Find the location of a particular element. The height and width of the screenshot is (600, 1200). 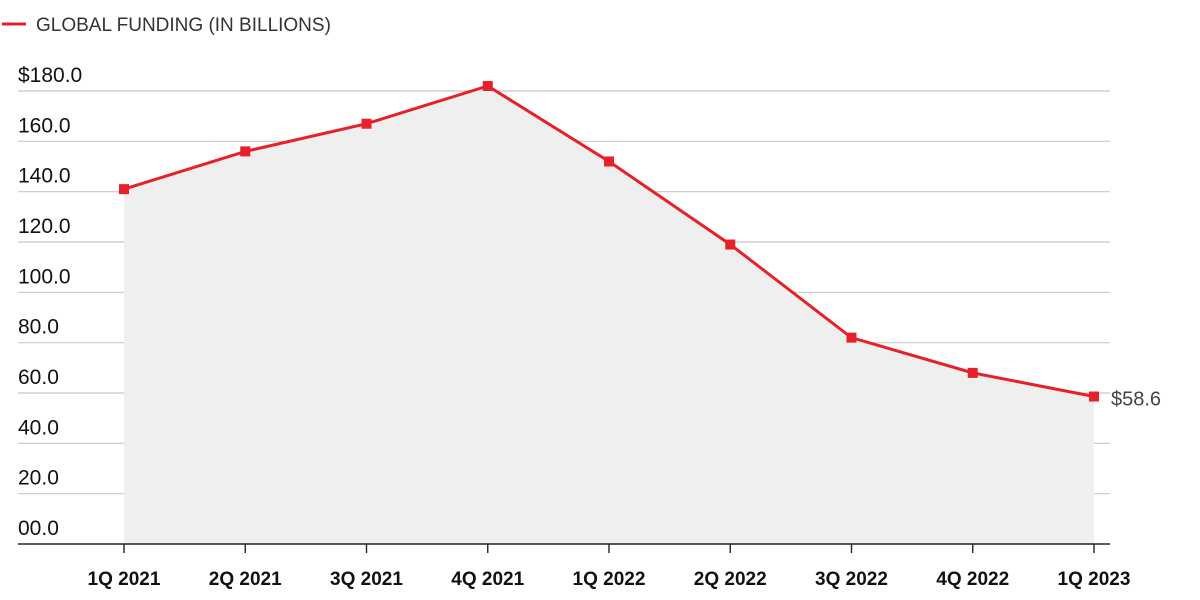

y-tick-label: 120.0 is located at coordinates (44, 226).